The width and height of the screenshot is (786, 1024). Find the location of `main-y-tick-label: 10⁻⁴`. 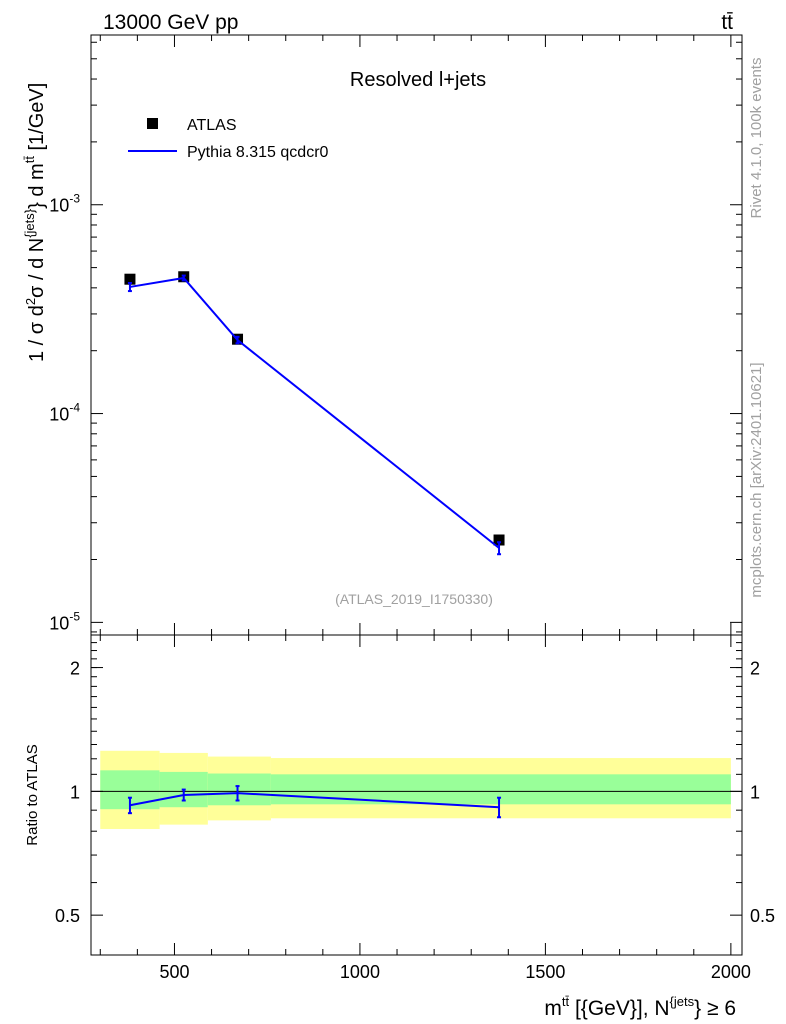

main-y-tick-label: 10⁻⁴ is located at coordinates (64, 413).